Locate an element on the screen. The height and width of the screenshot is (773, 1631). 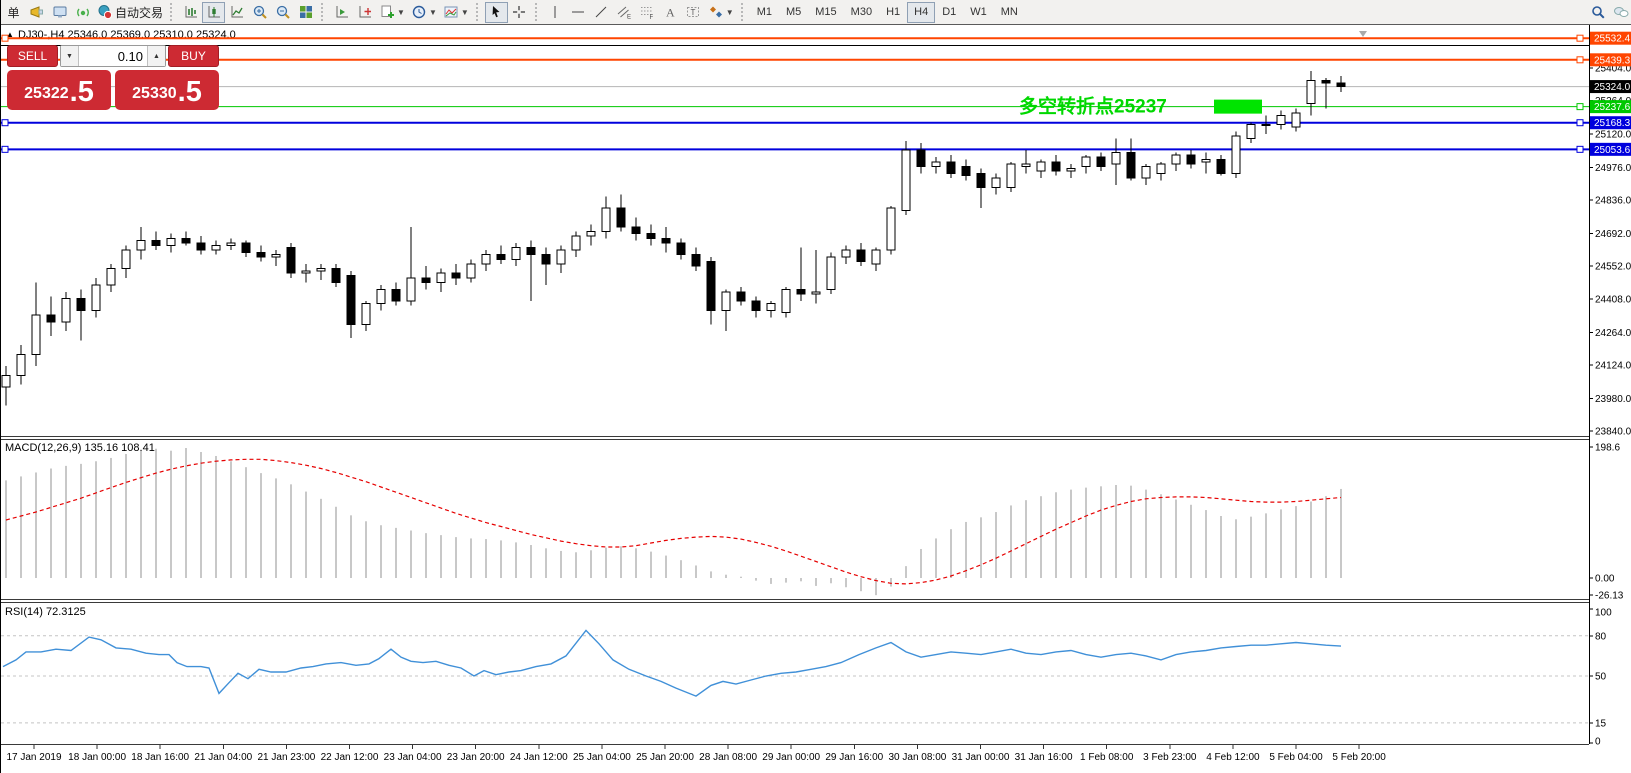
volume-increase-button: ▲ is located at coordinates (156, 56).